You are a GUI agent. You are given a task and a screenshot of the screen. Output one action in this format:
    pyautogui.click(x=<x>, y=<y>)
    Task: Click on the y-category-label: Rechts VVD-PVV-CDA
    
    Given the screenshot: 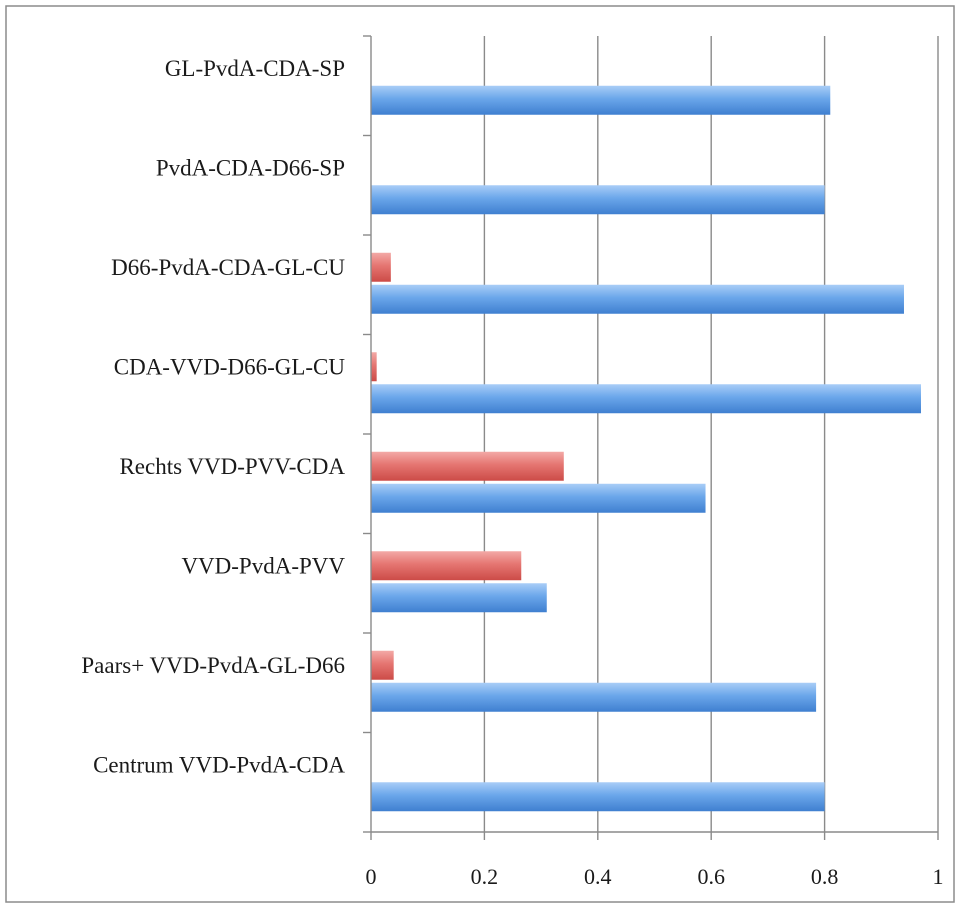 What is the action you would take?
    pyautogui.click(x=232, y=466)
    